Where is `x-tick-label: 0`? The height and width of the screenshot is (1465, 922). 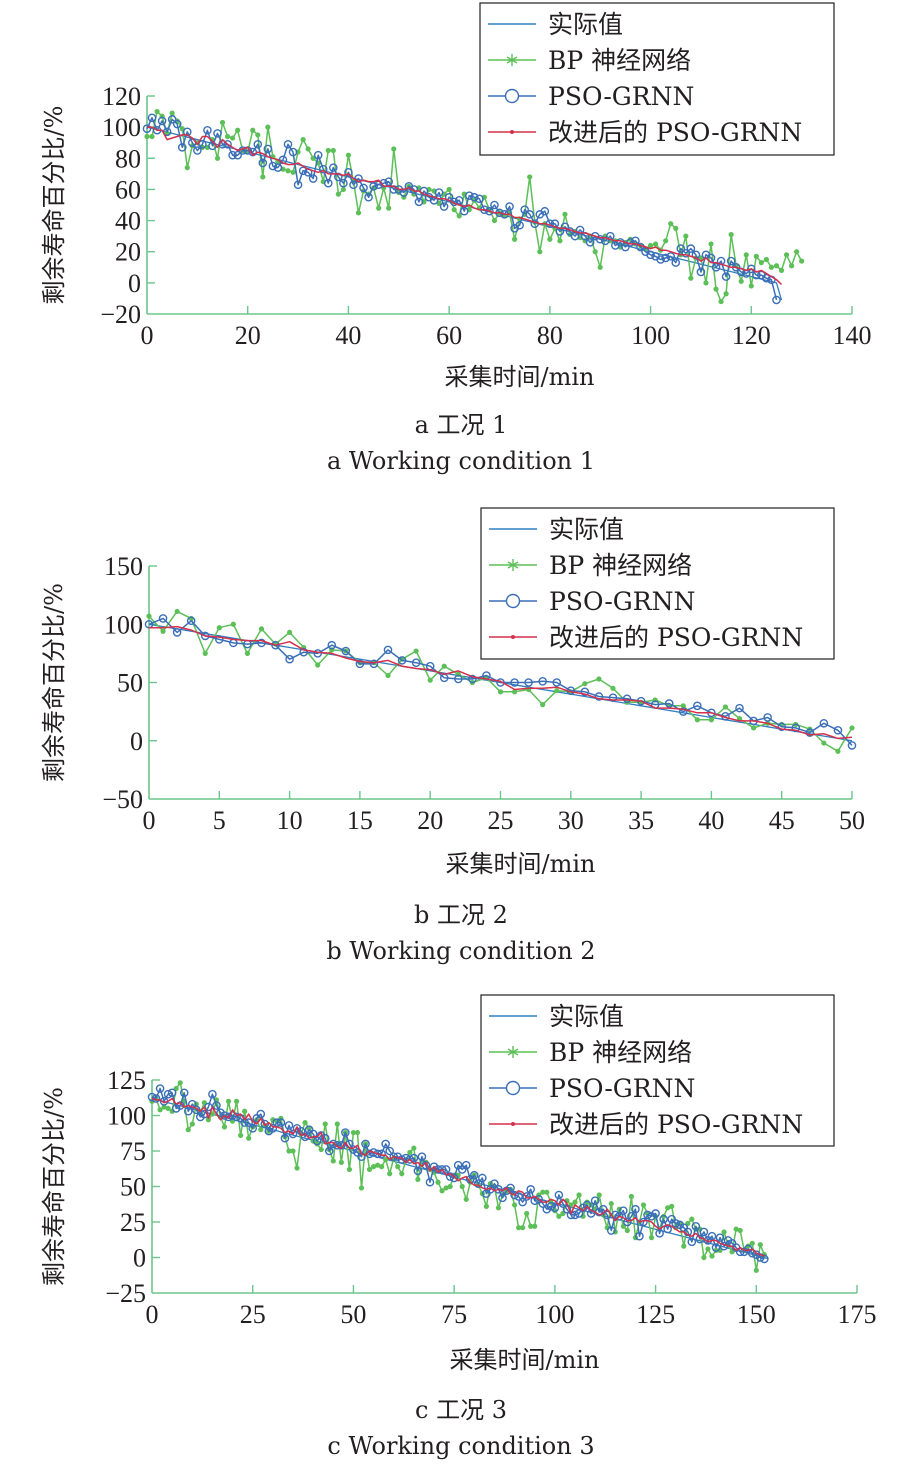
x-tick-label: 0 is located at coordinates (152, 1314).